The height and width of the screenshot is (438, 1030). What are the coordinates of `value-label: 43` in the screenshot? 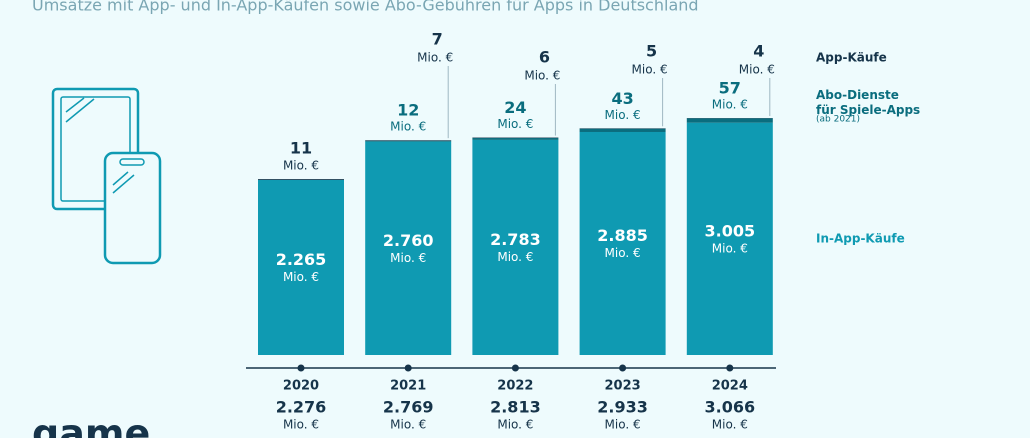 It's located at (622, 98).